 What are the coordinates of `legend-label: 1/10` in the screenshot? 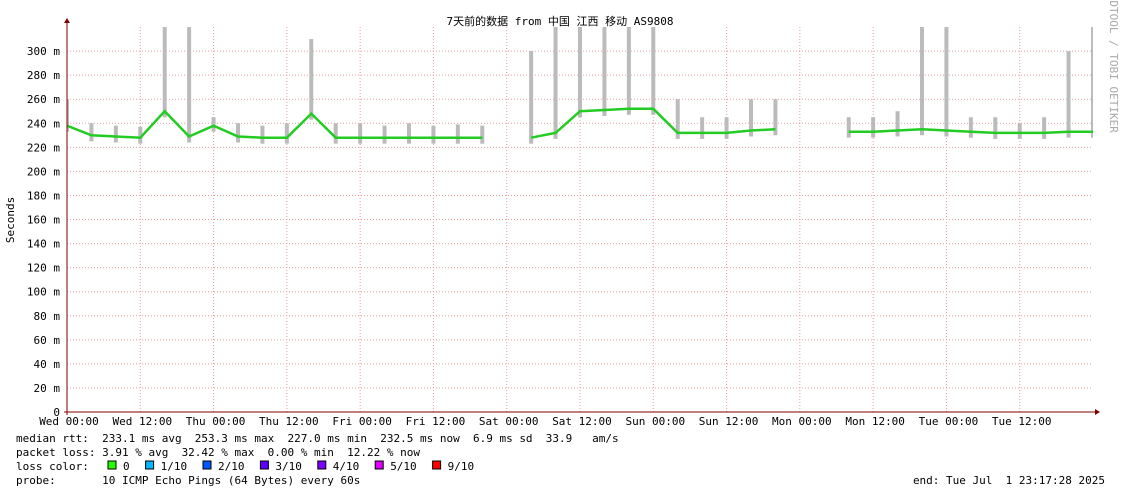 It's located at (174, 466).